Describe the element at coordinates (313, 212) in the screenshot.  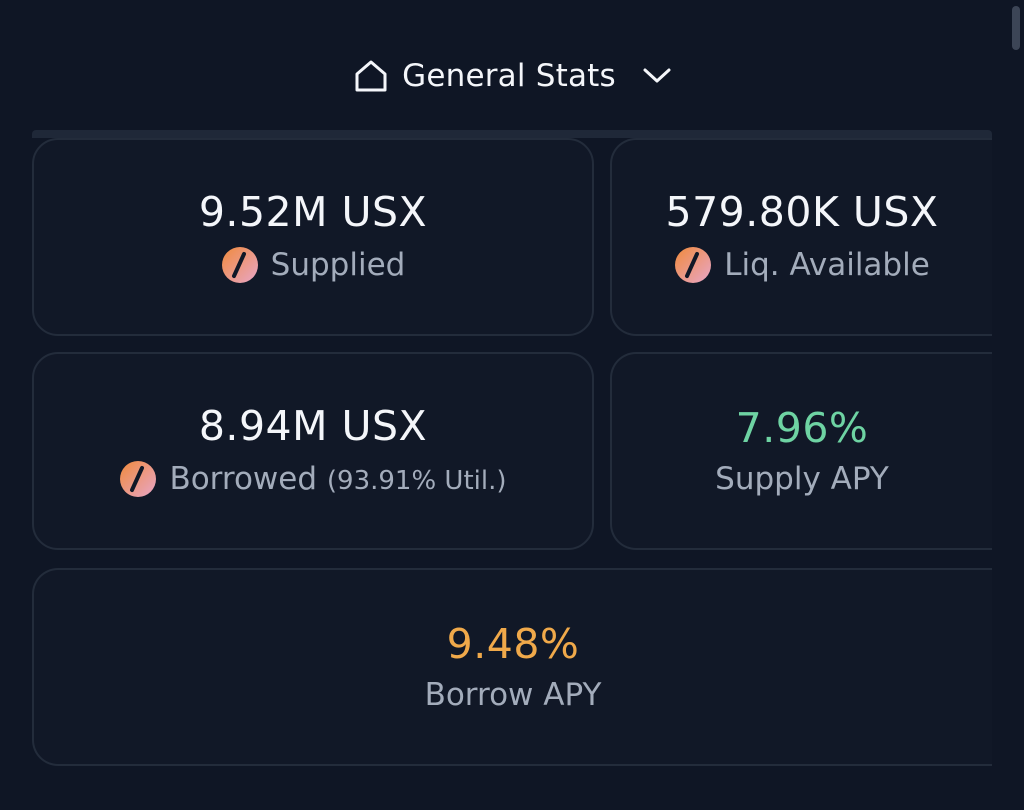
I see `supplied-value: 9.52M USX` at that location.